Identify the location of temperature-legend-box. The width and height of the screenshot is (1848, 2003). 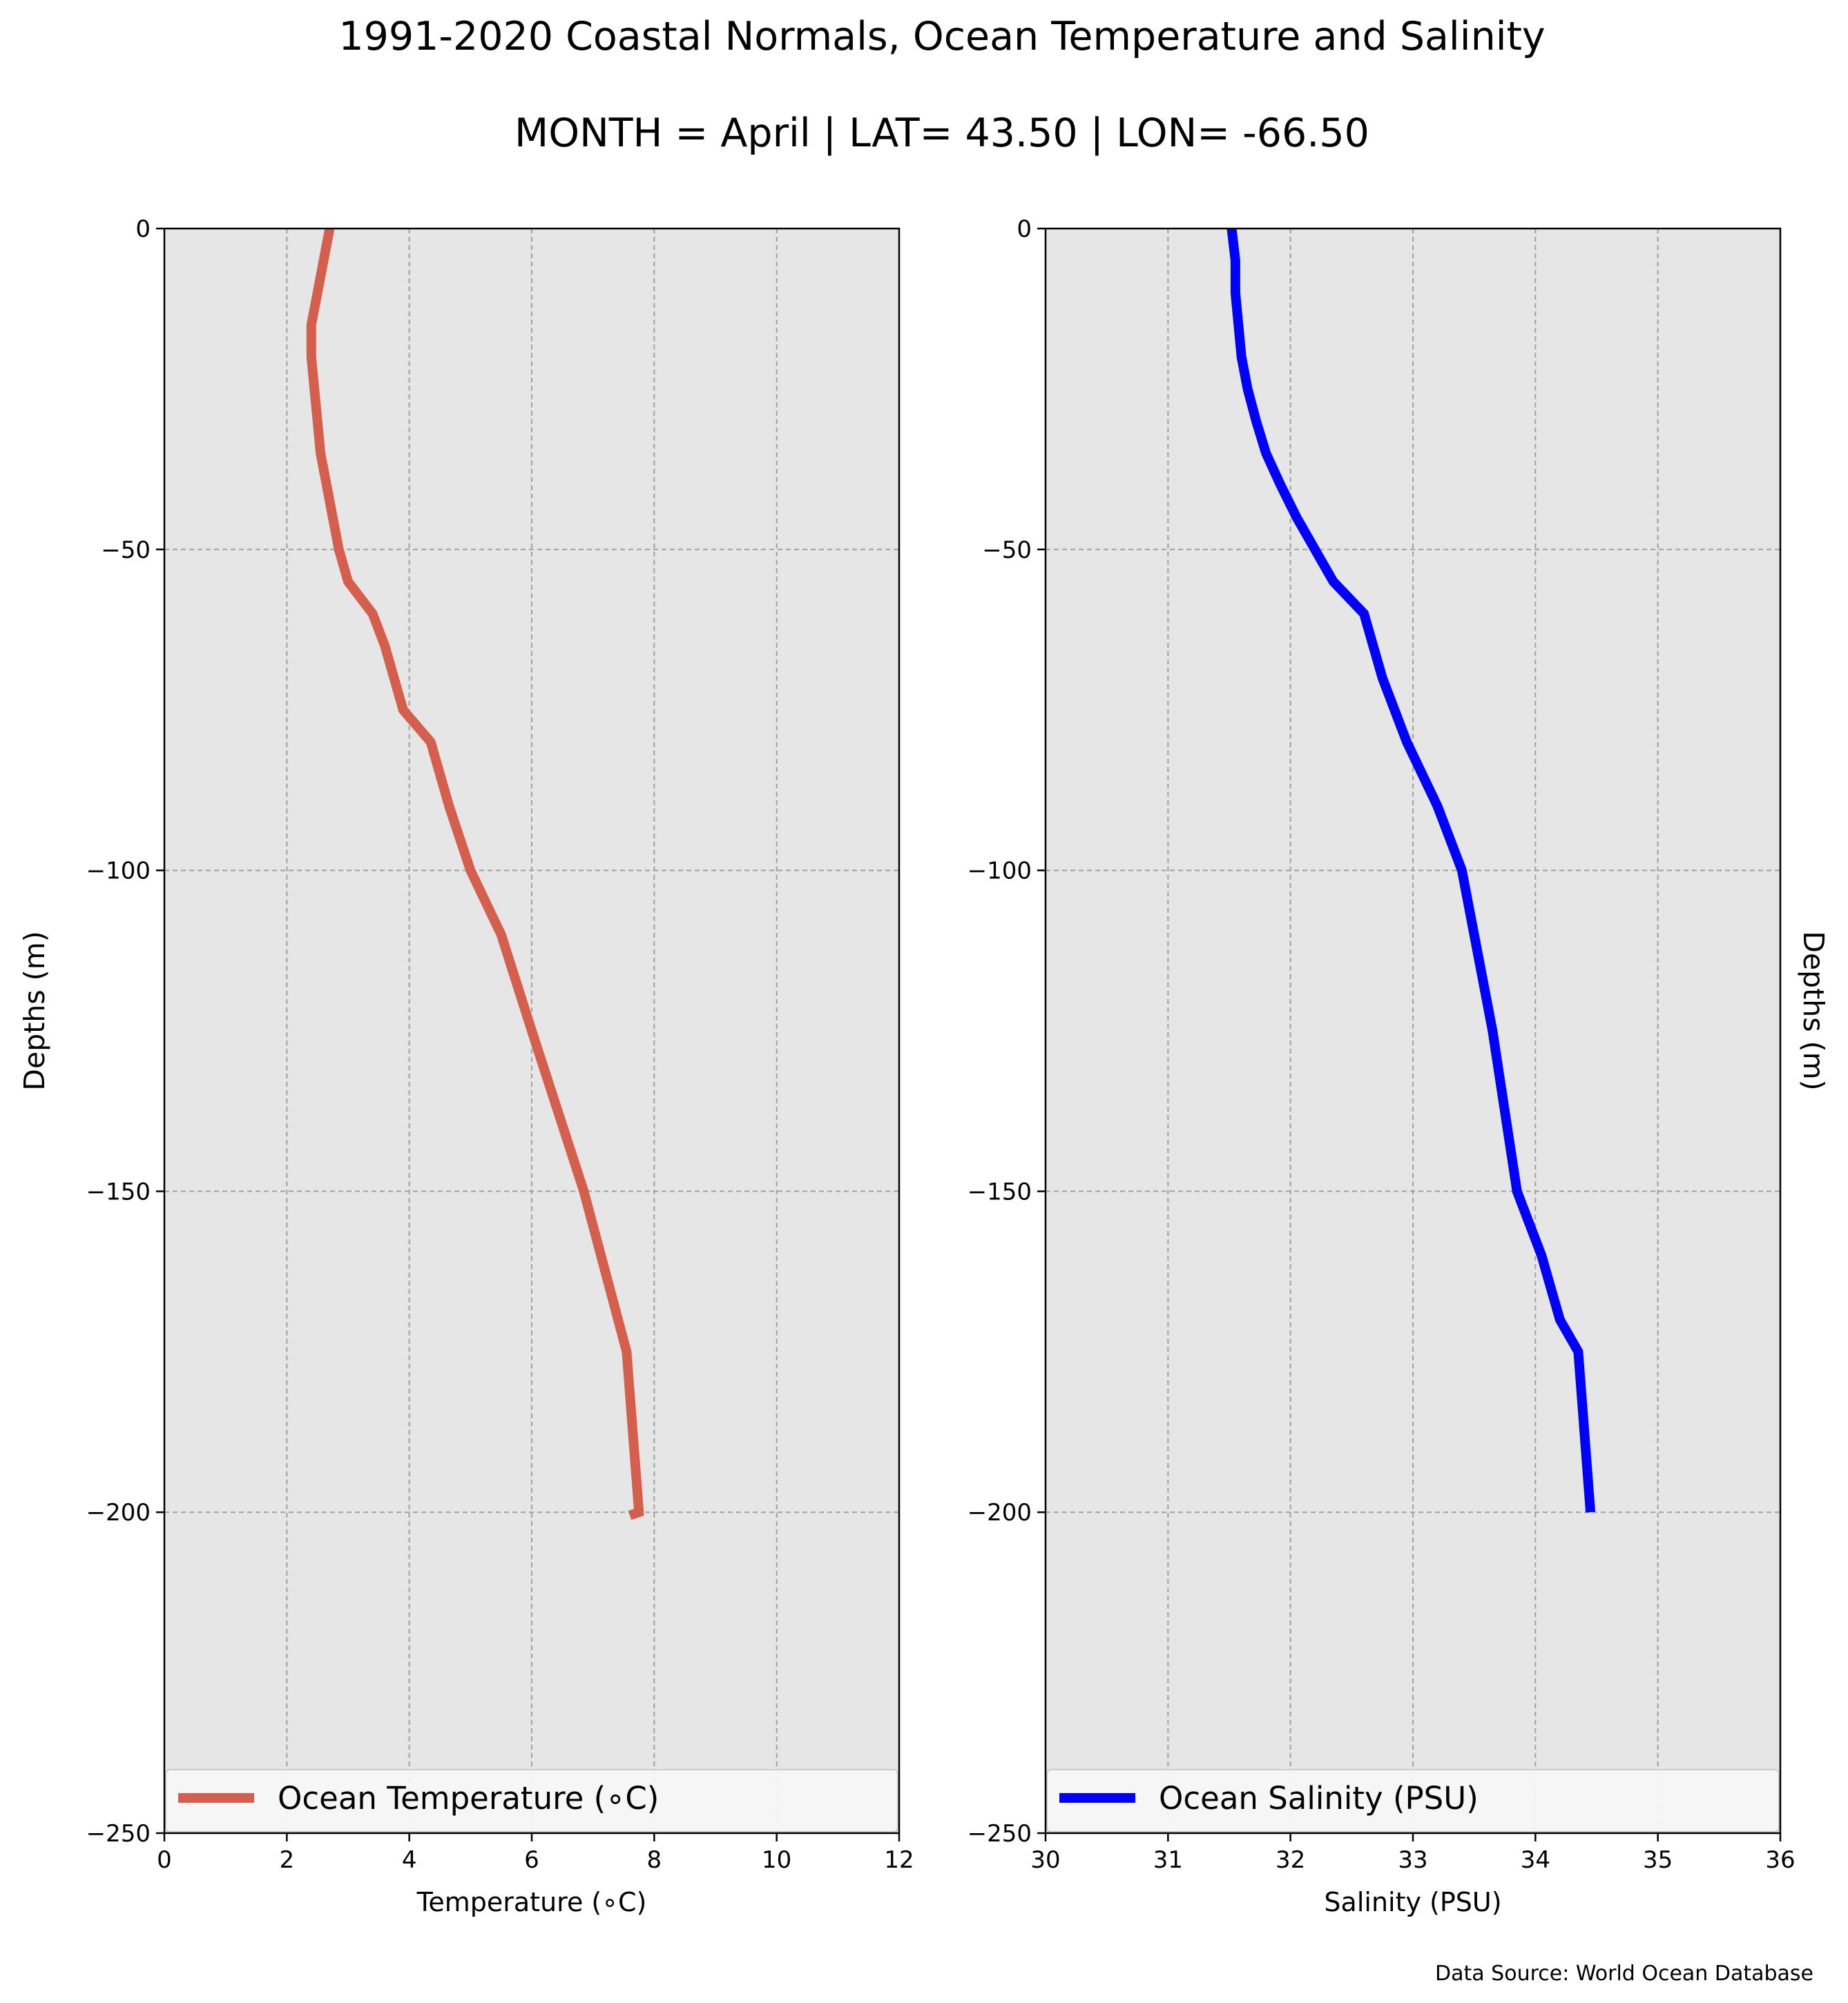
(531, 1800).